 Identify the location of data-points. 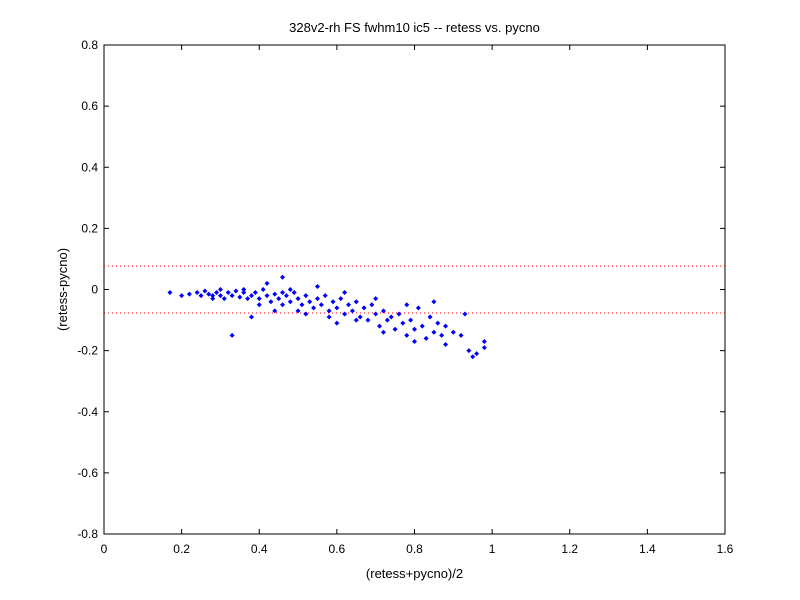
(327, 317).